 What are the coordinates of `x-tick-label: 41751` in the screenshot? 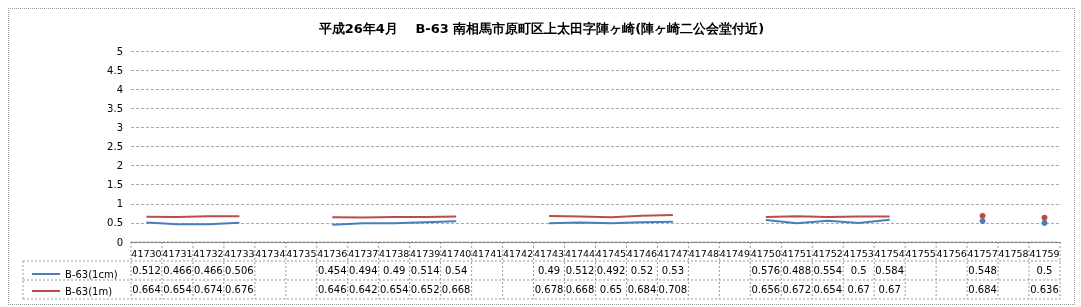 It's located at (796, 253).